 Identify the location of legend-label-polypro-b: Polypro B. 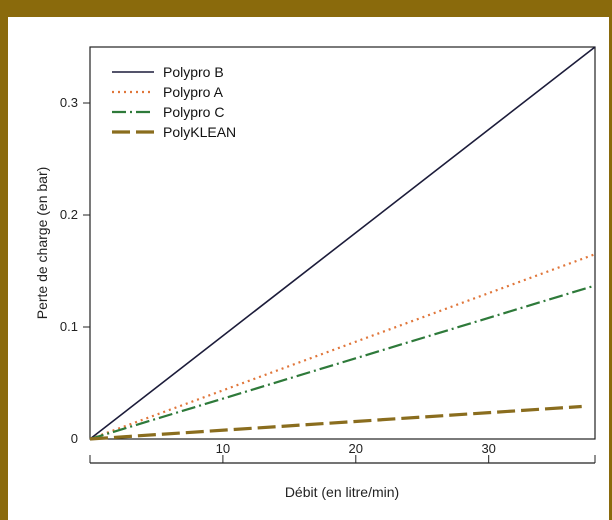
(193, 72).